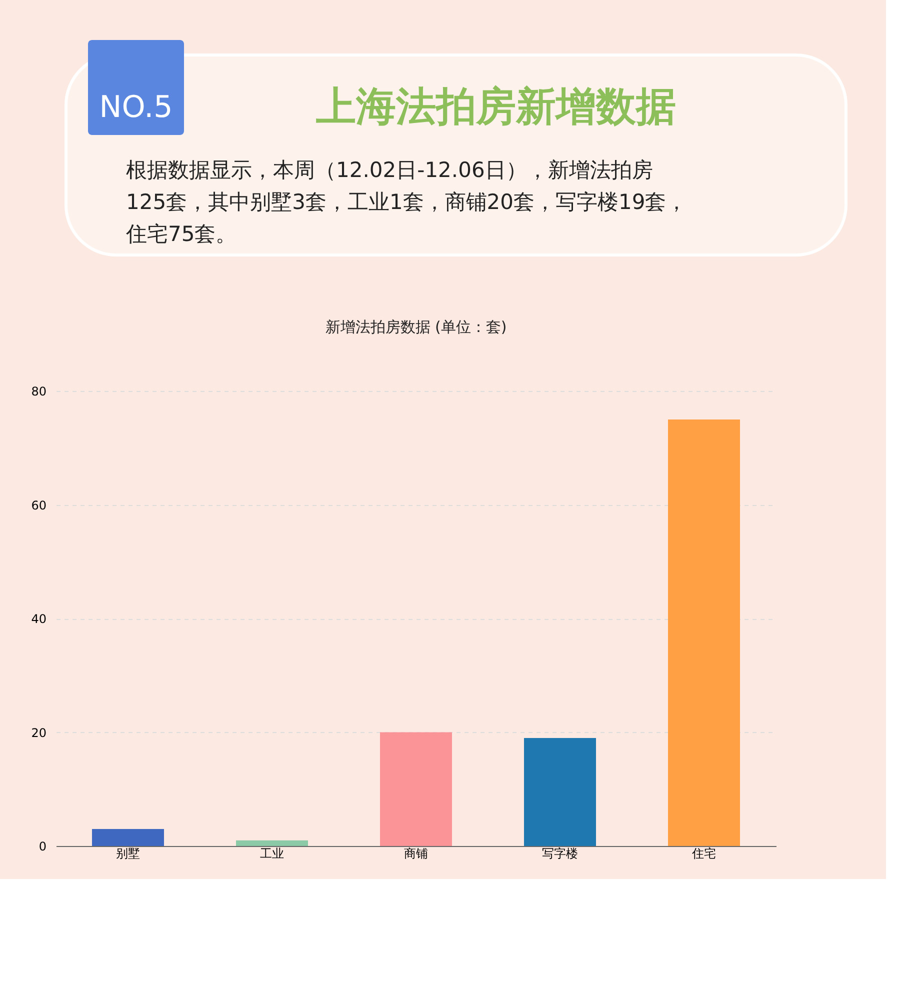 The width and height of the screenshot is (900, 982). Describe the element at coordinates (128, 853) in the screenshot. I see `x-tick-label: 别墅` at that location.